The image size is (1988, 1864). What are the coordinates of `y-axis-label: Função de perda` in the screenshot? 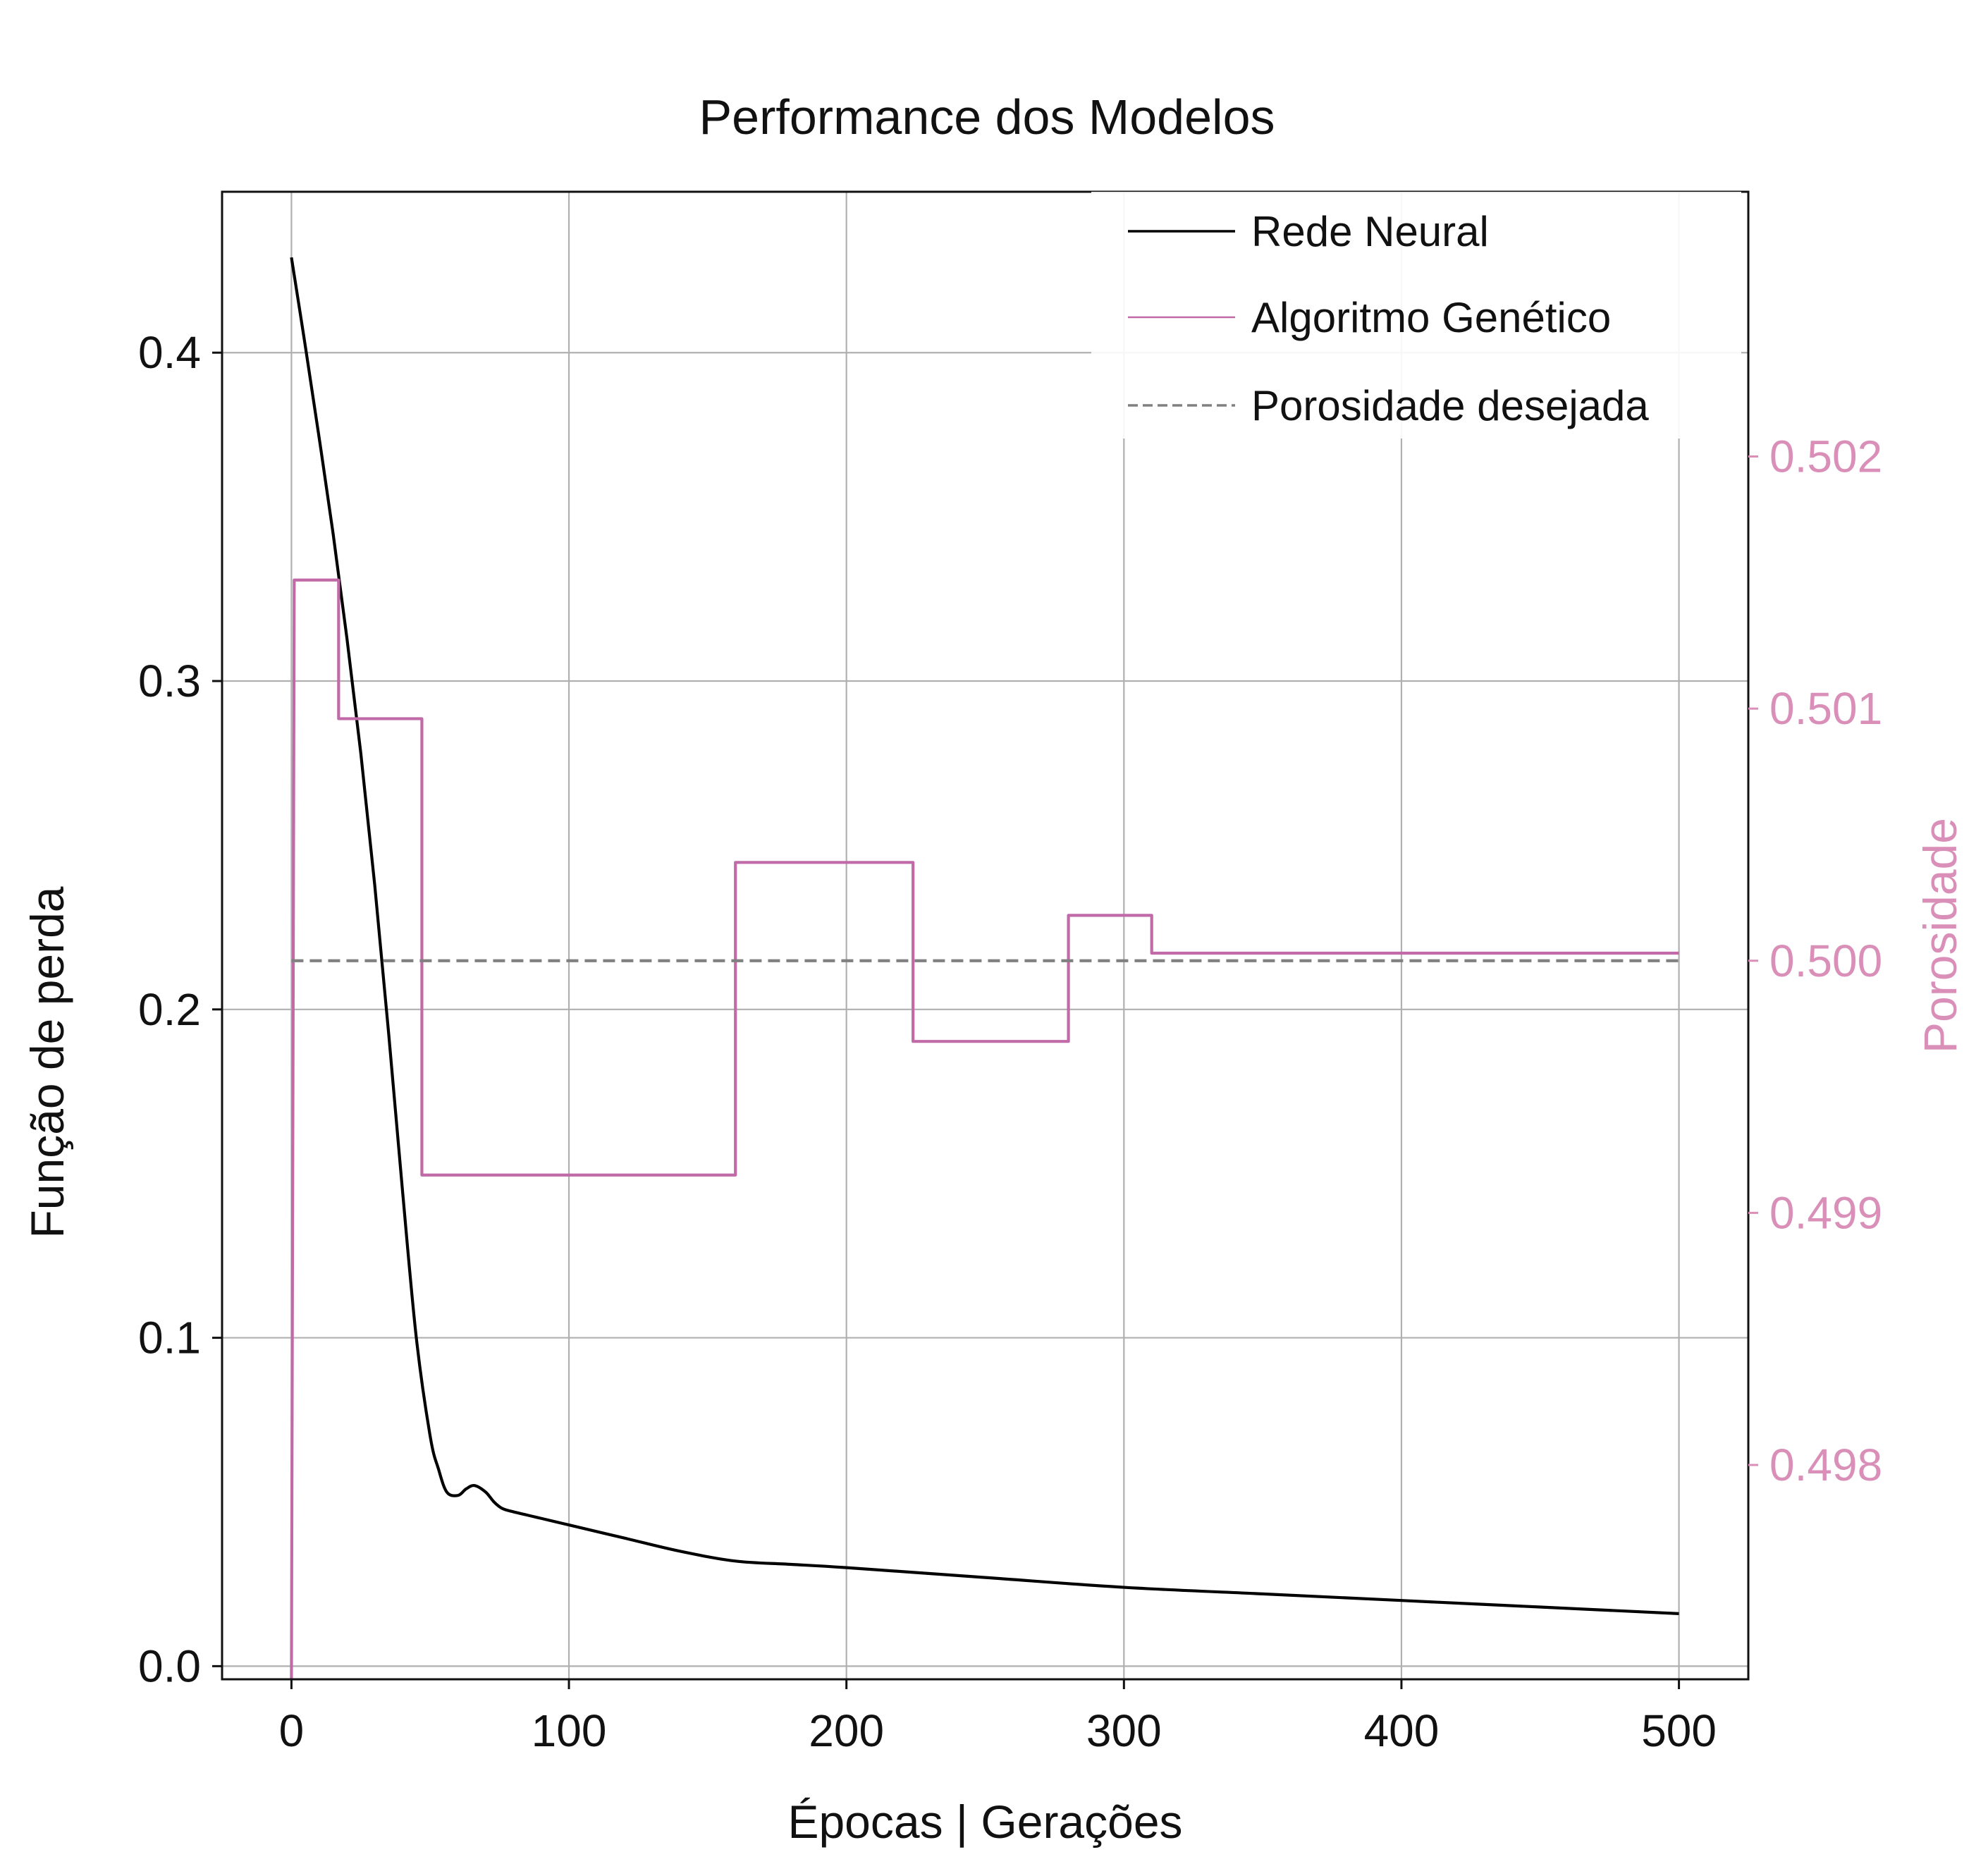 It's located at (47, 1062).